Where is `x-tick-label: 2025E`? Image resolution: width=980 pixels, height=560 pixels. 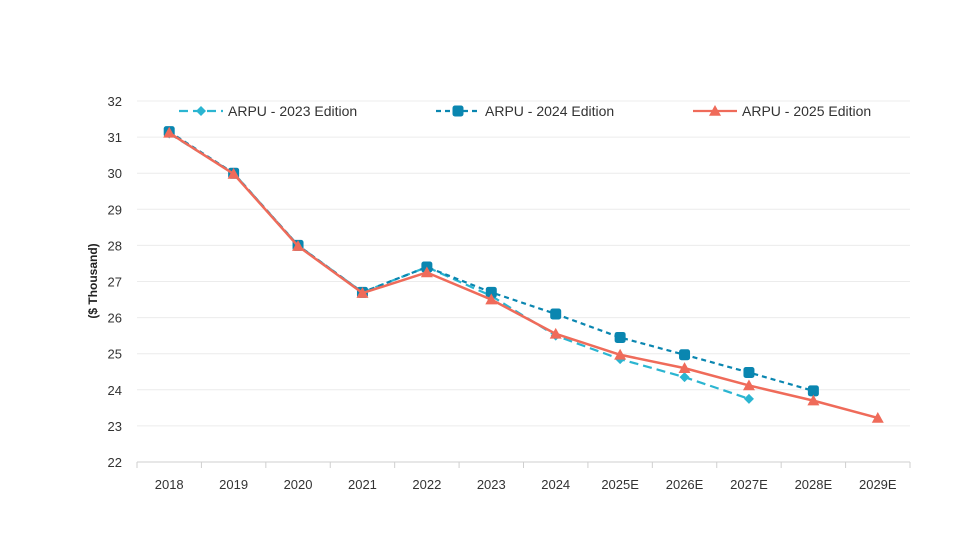 x-tick-label: 2025E is located at coordinates (620, 484).